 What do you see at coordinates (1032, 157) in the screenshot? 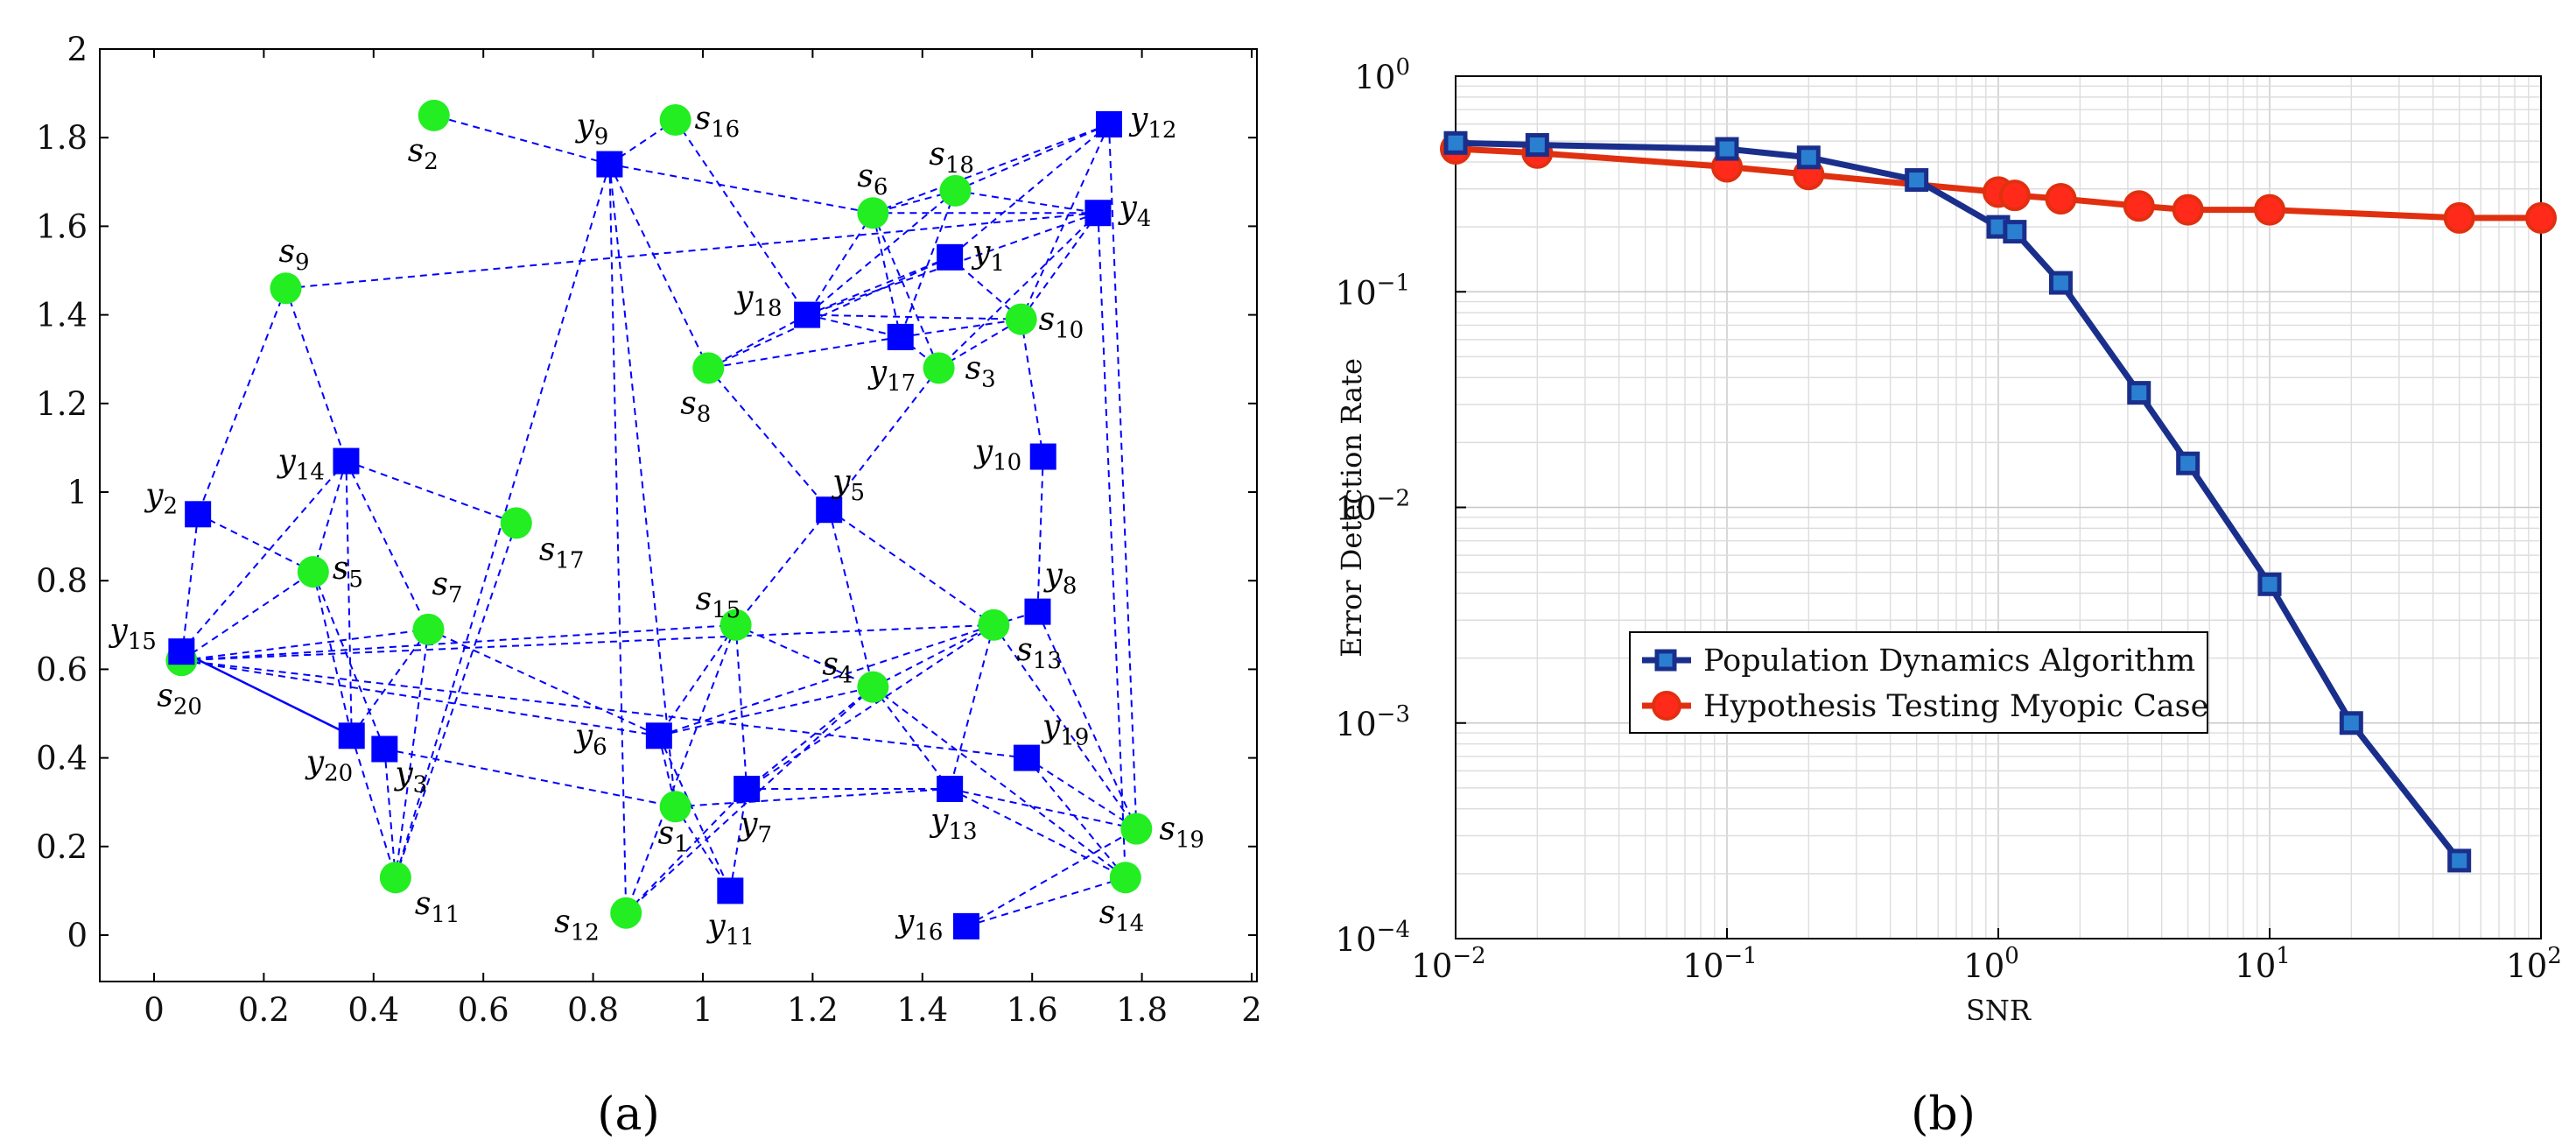
I see `network-edge-y12-s18` at bounding box center [1032, 157].